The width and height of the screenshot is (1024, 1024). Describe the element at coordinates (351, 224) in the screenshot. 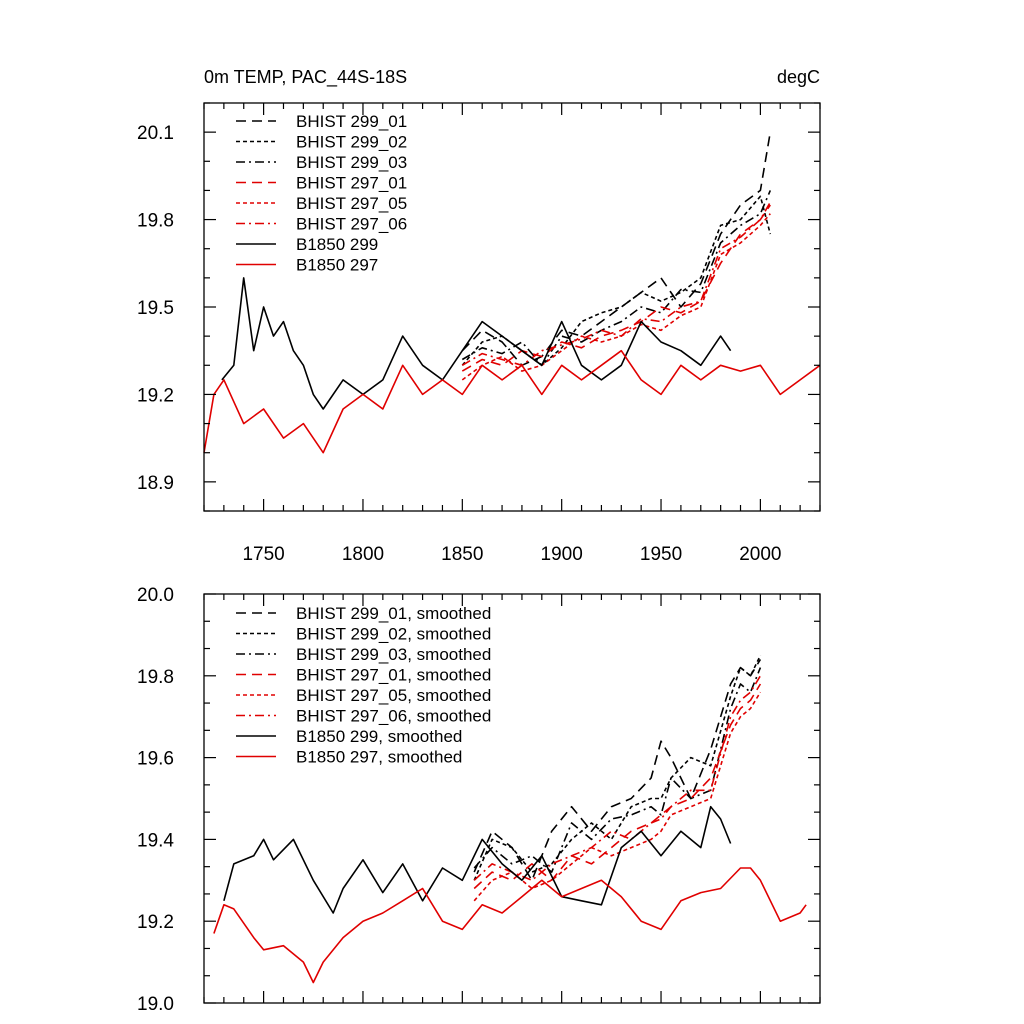

I see `legend-label: BHIST 297_06` at that location.